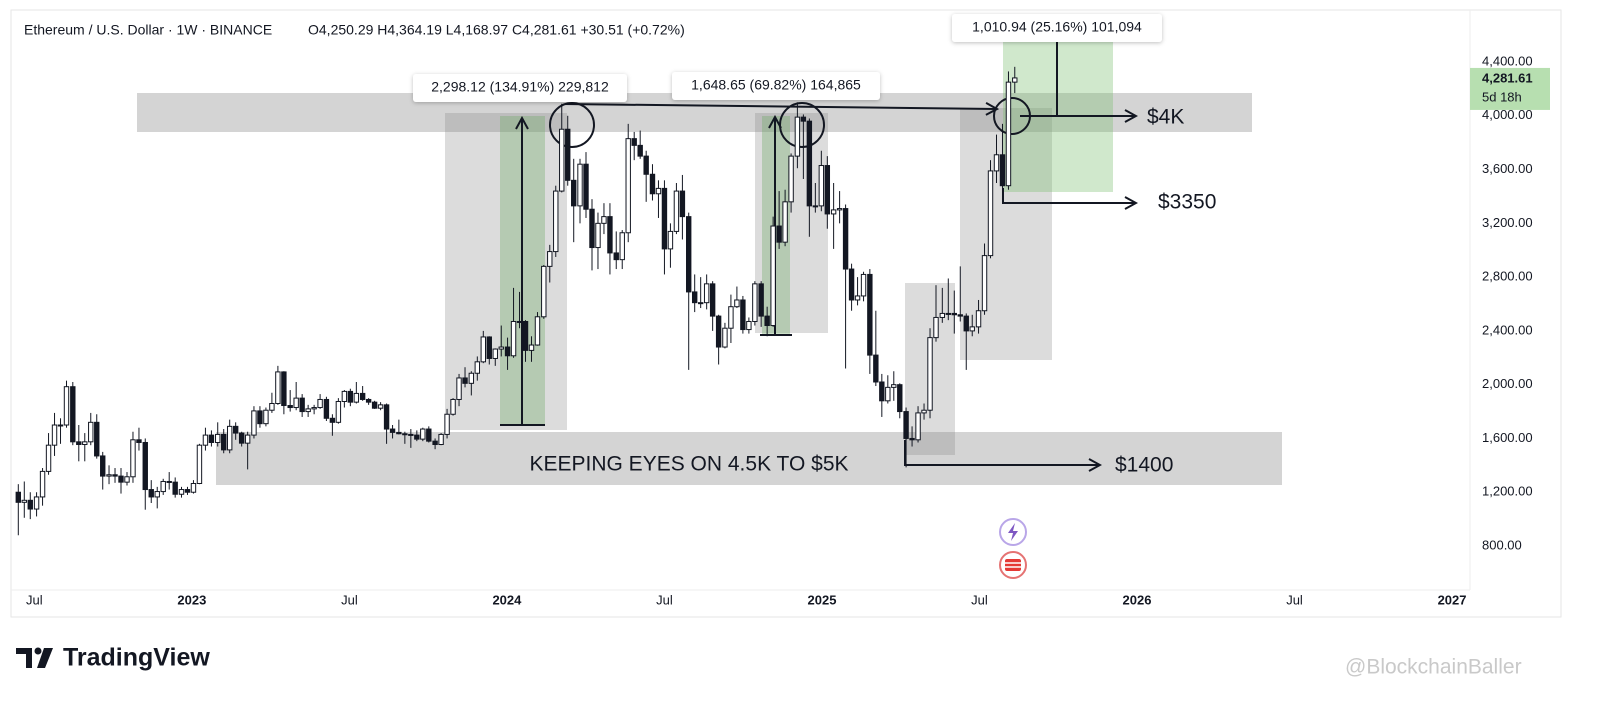  What do you see at coordinates (1510, 88) in the screenshot?
I see `price-tag` at bounding box center [1510, 88].